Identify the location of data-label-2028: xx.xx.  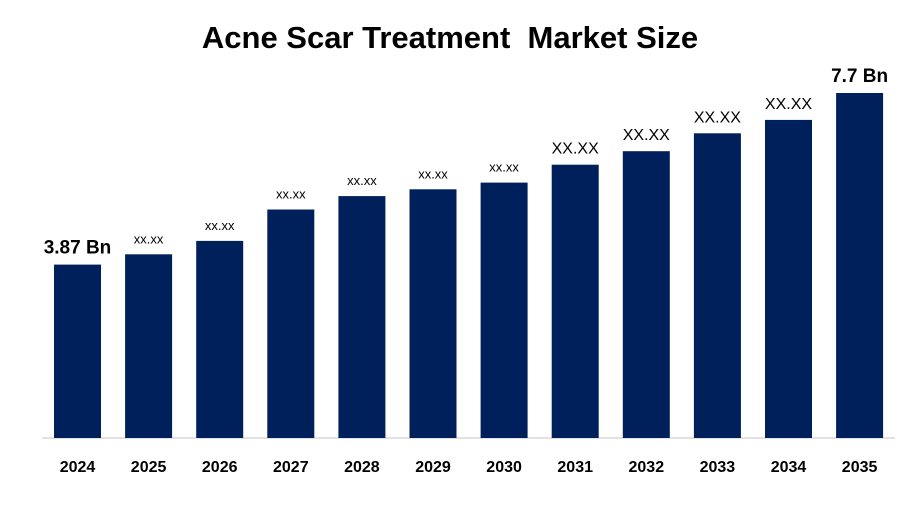
(362, 180).